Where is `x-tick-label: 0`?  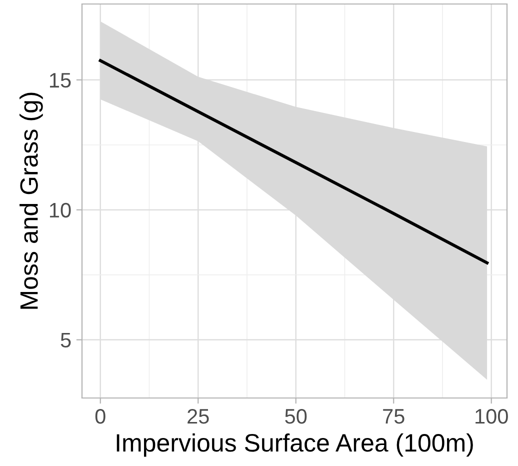 x-tick-label: 0 is located at coordinates (100, 416).